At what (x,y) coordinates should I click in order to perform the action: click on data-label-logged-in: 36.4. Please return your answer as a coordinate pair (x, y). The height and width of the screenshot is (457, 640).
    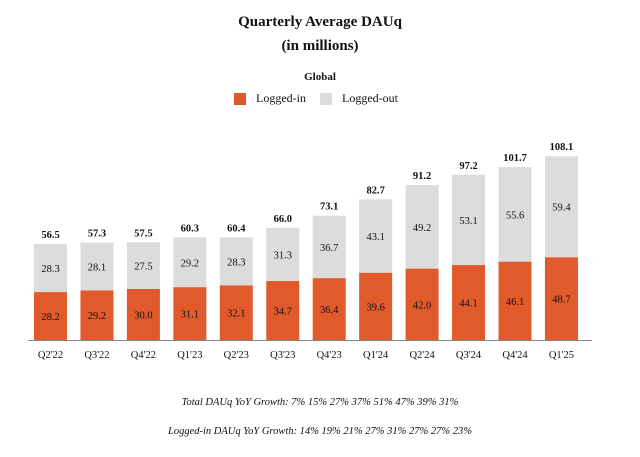
    Looking at the image, I should click on (329, 310).